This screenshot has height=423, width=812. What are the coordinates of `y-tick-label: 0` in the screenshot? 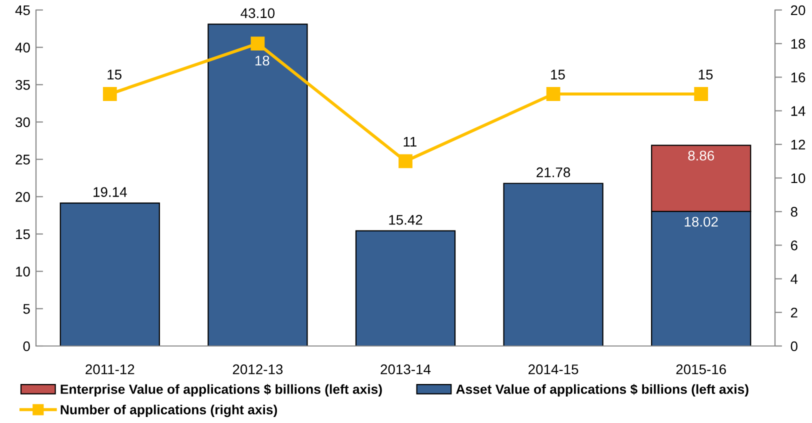 It's located at (26, 346).